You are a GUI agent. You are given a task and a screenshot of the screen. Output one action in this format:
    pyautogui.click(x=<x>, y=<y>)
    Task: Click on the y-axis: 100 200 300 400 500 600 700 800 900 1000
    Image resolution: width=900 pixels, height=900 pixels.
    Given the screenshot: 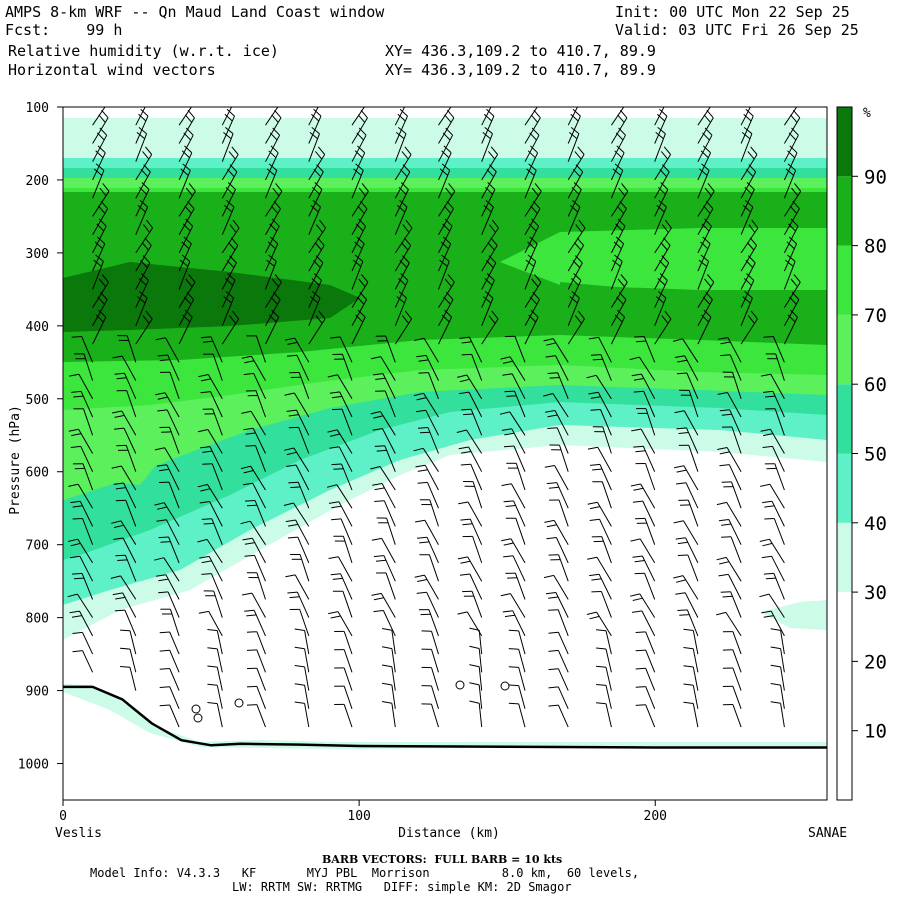 What is the action you would take?
    pyautogui.click(x=40, y=437)
    